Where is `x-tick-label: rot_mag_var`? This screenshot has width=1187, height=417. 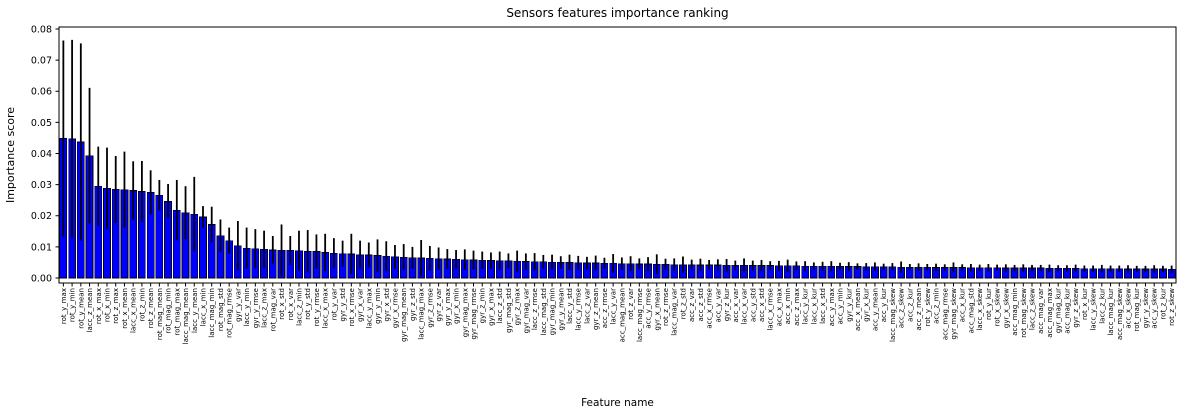
x-tick-label: rot_mag_var is located at coordinates (273, 310).